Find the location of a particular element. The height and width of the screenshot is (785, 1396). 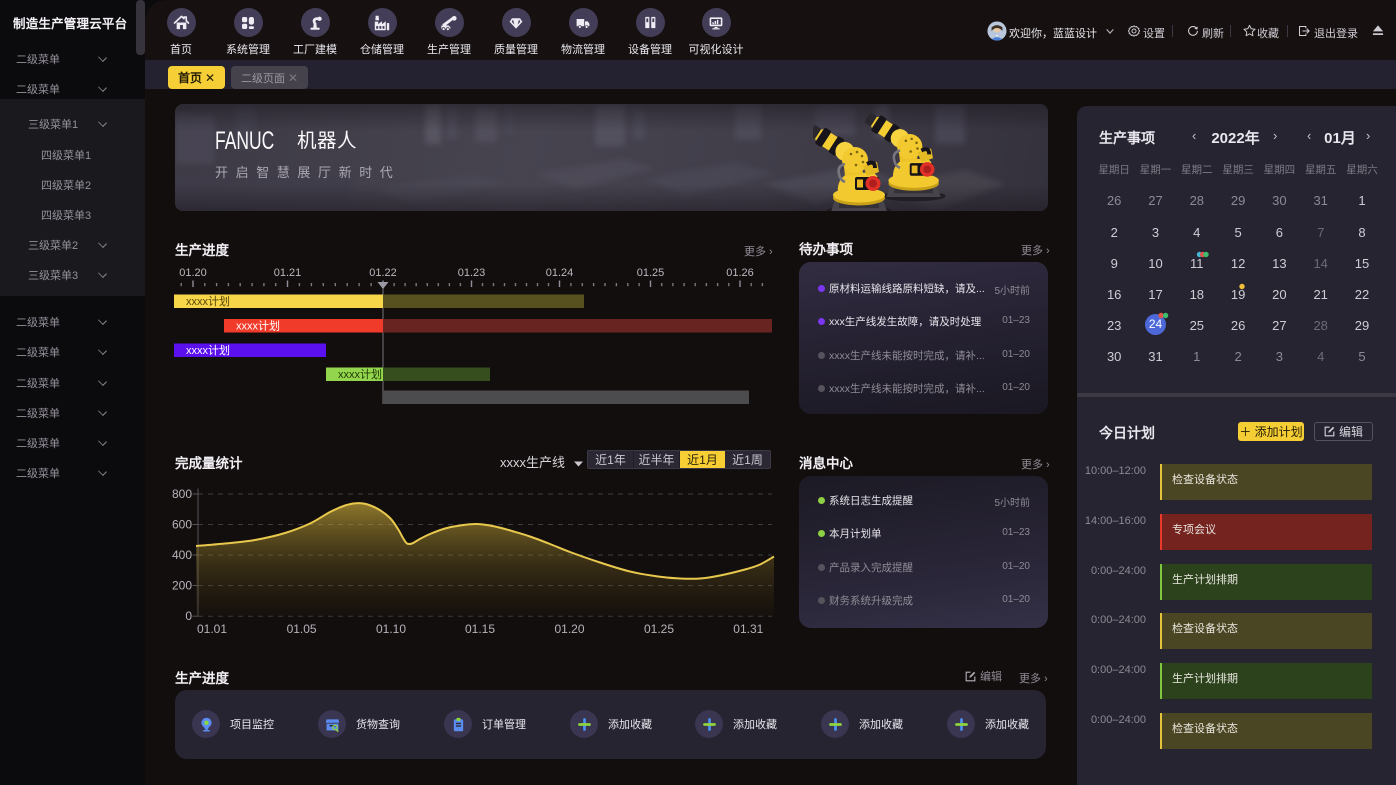

svg-text: 01.26 is located at coordinates (740, 273).